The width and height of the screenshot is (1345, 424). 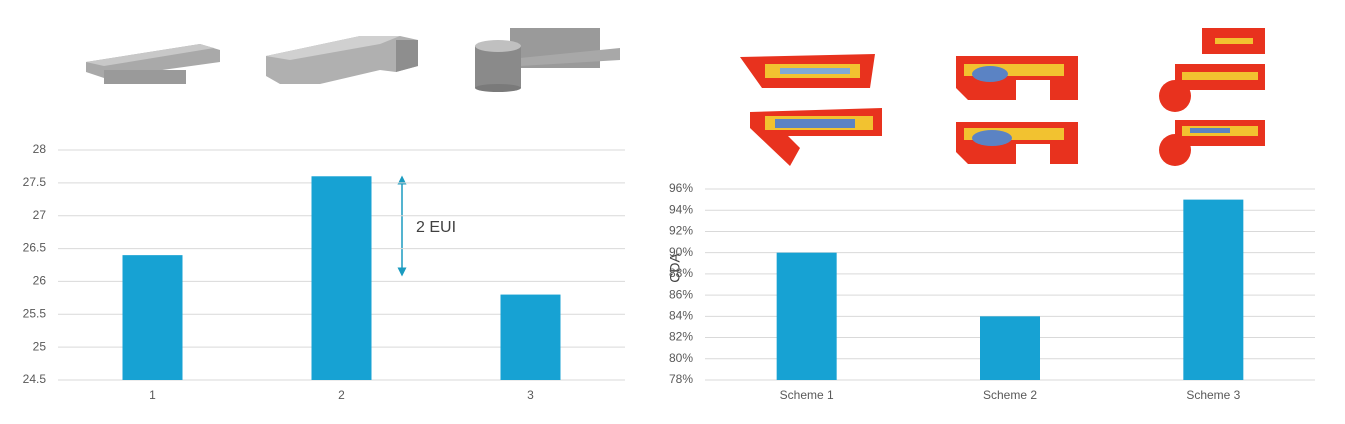 I want to click on annotation: 2 EUI, so click(x=436, y=227).